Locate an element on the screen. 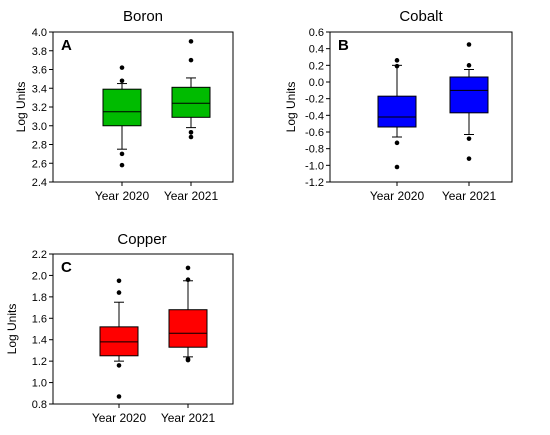 This screenshot has width=550, height=435. y-tick-label: 3.4 is located at coordinates (39, 89).